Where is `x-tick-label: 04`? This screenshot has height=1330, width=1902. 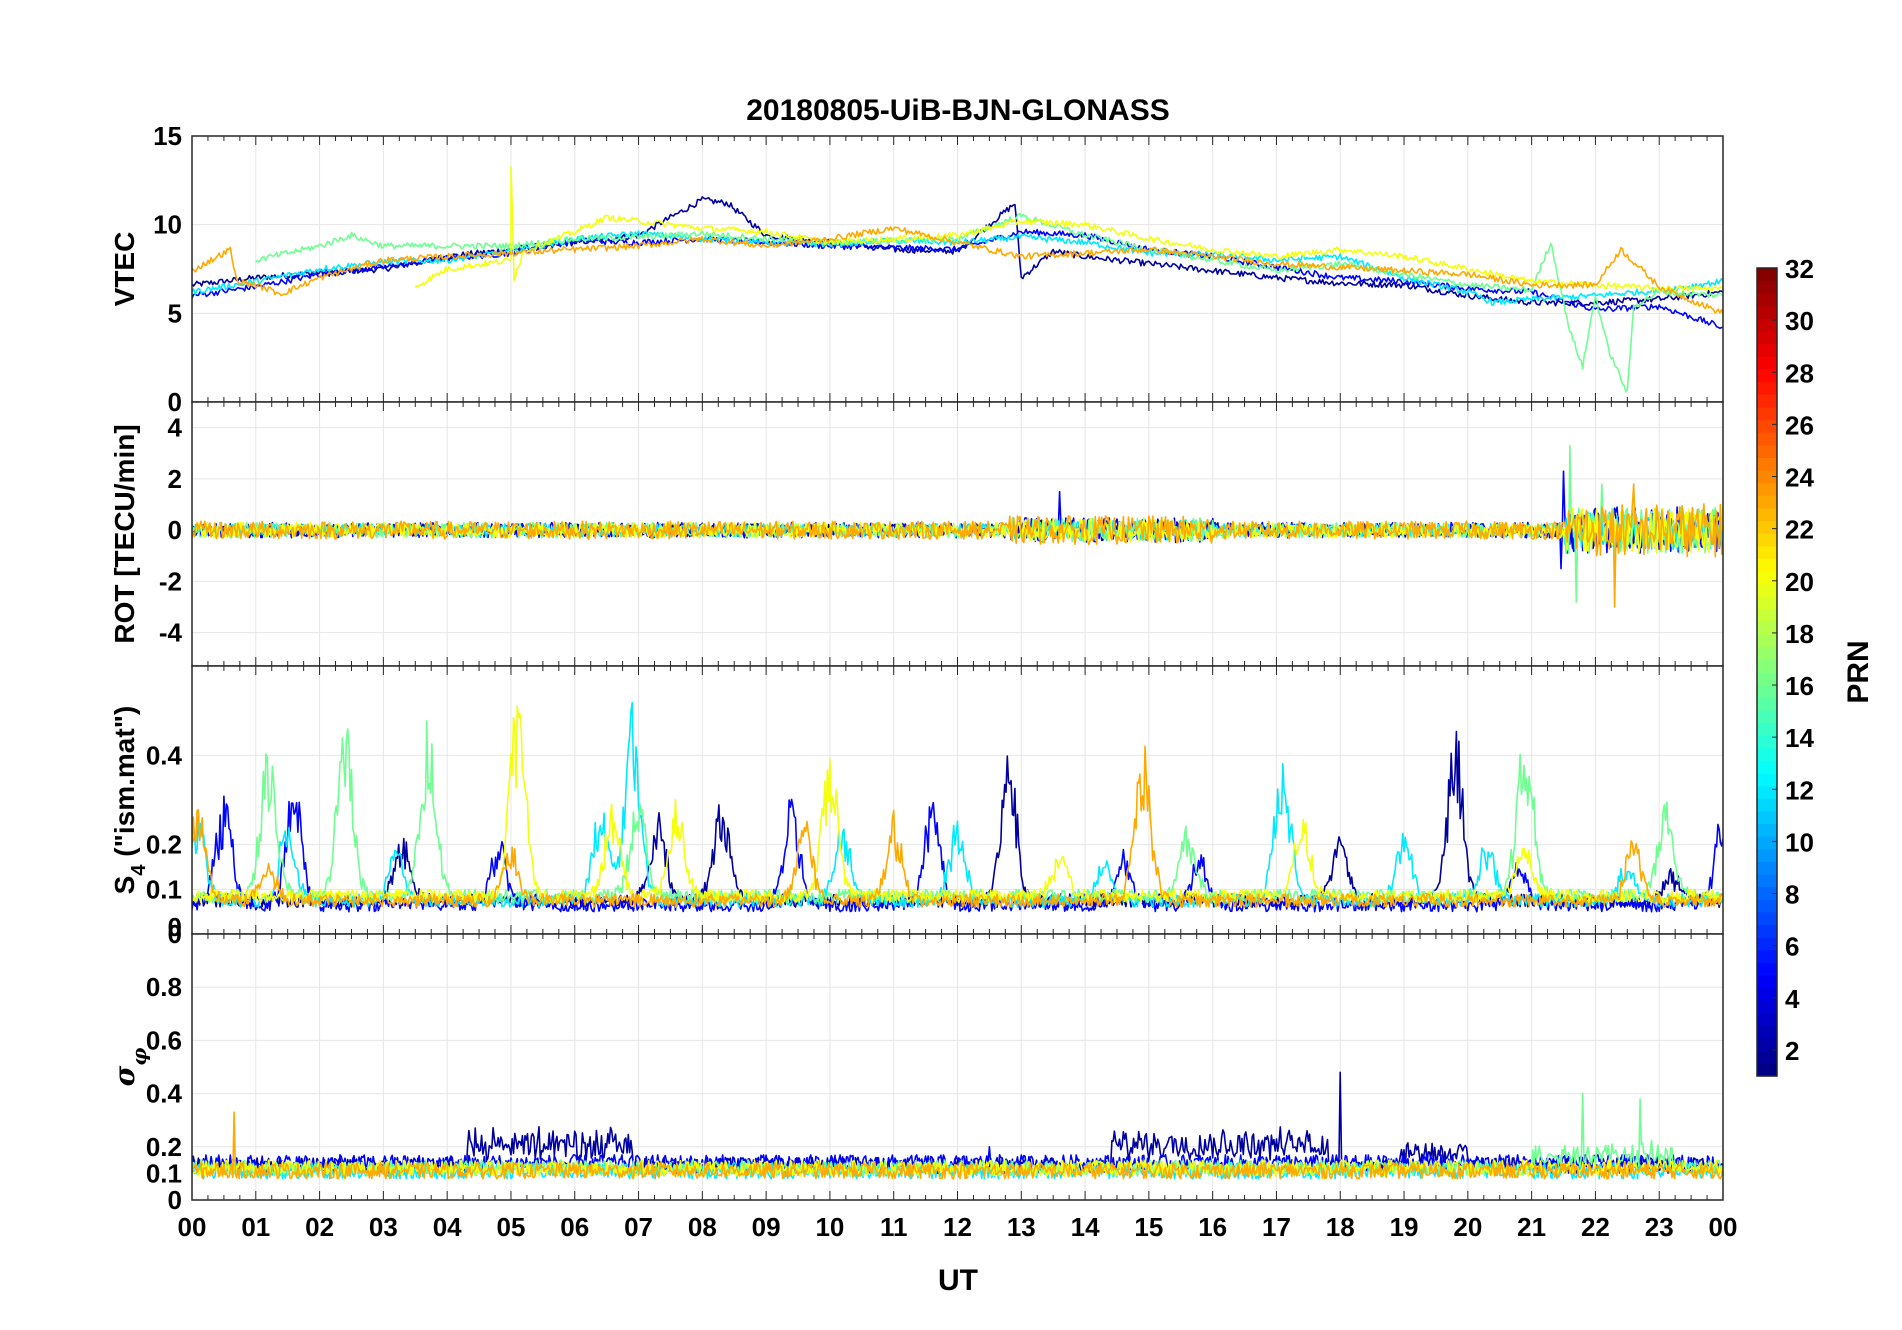 x-tick-label: 04 is located at coordinates (447, 1227).